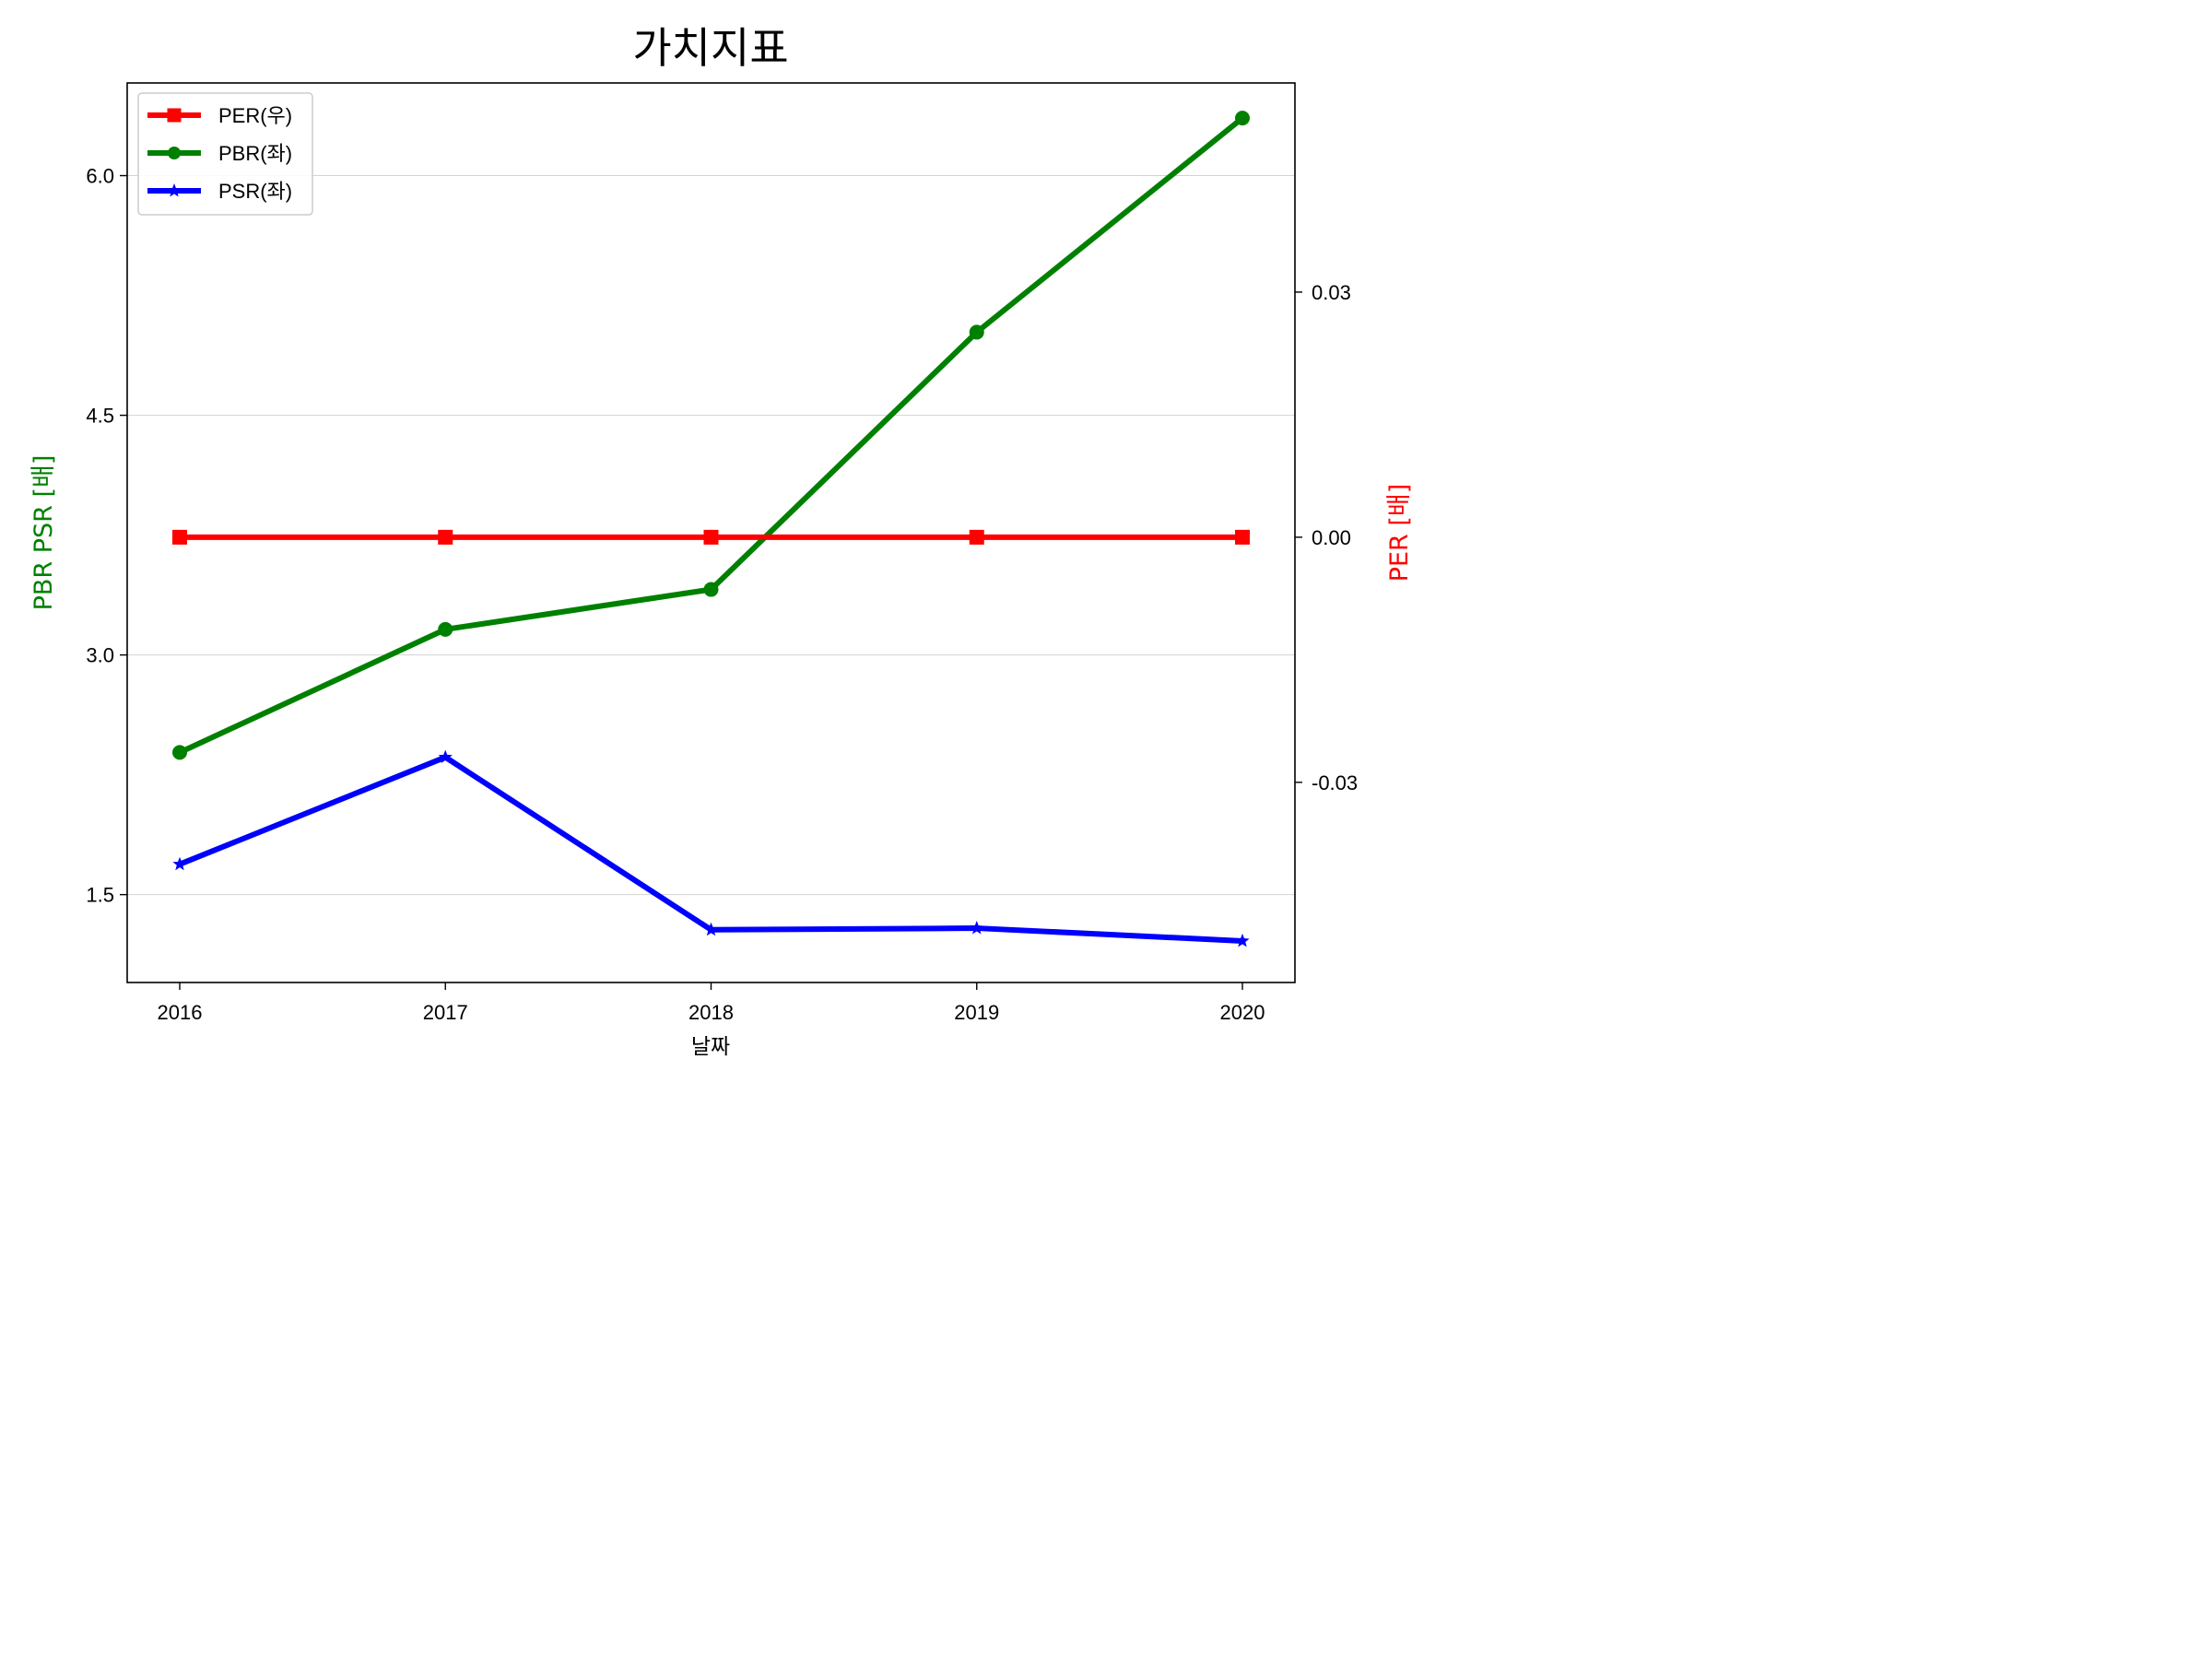 This screenshot has width=2212, height=1659. I want to click on x-tick-label-2019: 2019, so click(976, 1012).